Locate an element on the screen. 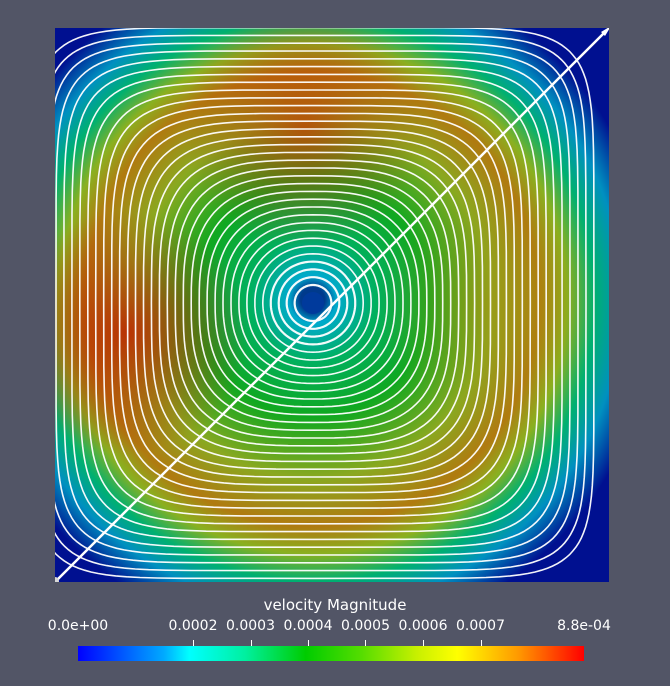 The height and width of the screenshot is (686, 670). colorbar-tick-label: 0.0003 is located at coordinates (250, 626).